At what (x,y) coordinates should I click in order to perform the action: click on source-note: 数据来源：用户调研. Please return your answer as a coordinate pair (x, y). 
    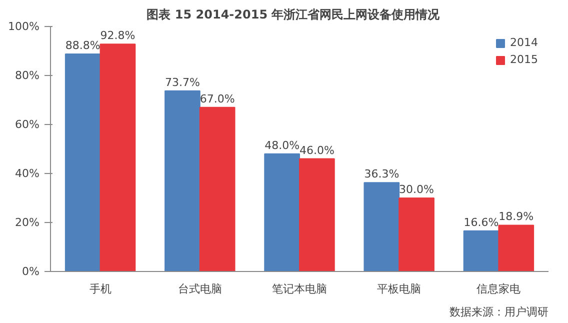
    Looking at the image, I should click on (499, 312).